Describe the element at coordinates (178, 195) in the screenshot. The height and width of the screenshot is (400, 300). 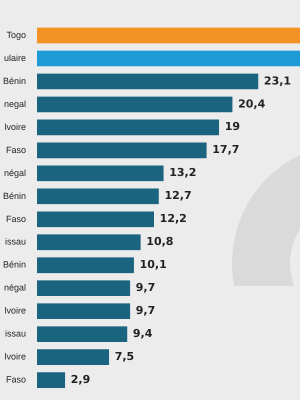
I see `data-label: 12,7` at that location.